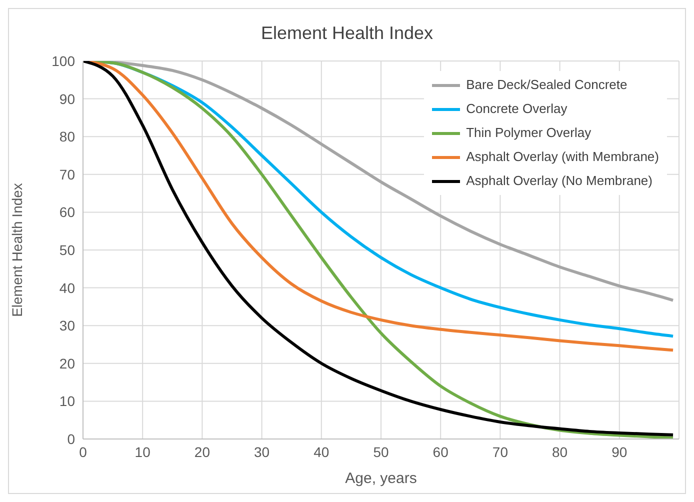 This screenshot has width=694, height=502. Describe the element at coordinates (560, 452) in the screenshot. I see `x-tick-label: 80` at that location.